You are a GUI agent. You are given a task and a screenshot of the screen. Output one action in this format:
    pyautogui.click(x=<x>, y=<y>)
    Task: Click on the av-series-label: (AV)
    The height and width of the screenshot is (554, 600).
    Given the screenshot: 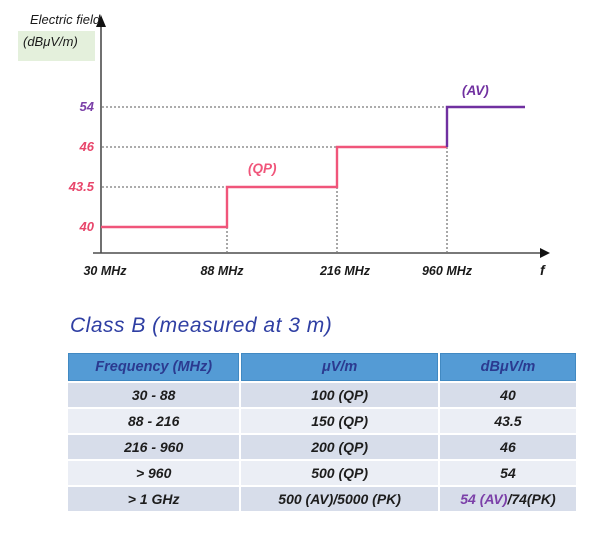 What is the action you would take?
    pyautogui.click(x=475, y=90)
    